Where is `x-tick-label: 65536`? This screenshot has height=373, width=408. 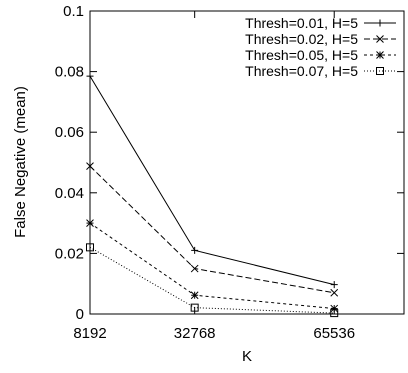 x-tick-label: 65536 is located at coordinates (334, 333).